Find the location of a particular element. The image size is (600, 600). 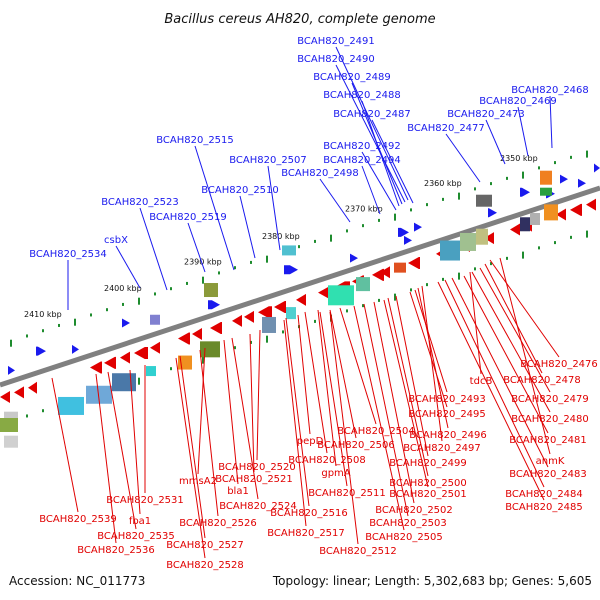

reverse-gene-label: BCAH820_2524 is located at coordinates (258, 506).